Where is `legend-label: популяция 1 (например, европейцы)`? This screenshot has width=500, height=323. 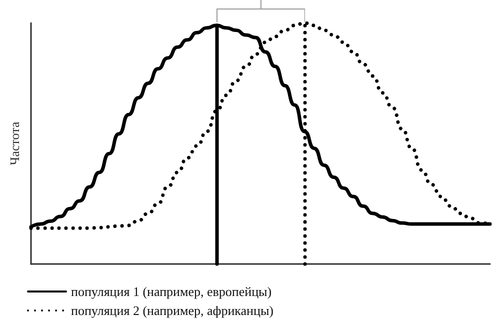
legend-label: популяция 1 (например, европейцы) is located at coordinates (171, 291).